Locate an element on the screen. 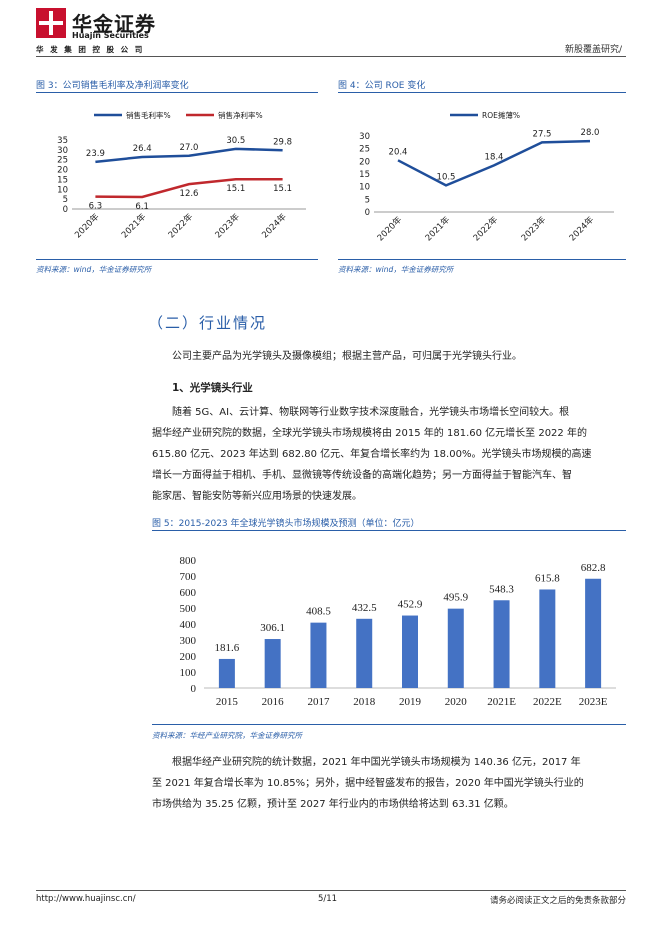 The image size is (662, 936). fig4-title-rule is located at coordinates (482, 92).